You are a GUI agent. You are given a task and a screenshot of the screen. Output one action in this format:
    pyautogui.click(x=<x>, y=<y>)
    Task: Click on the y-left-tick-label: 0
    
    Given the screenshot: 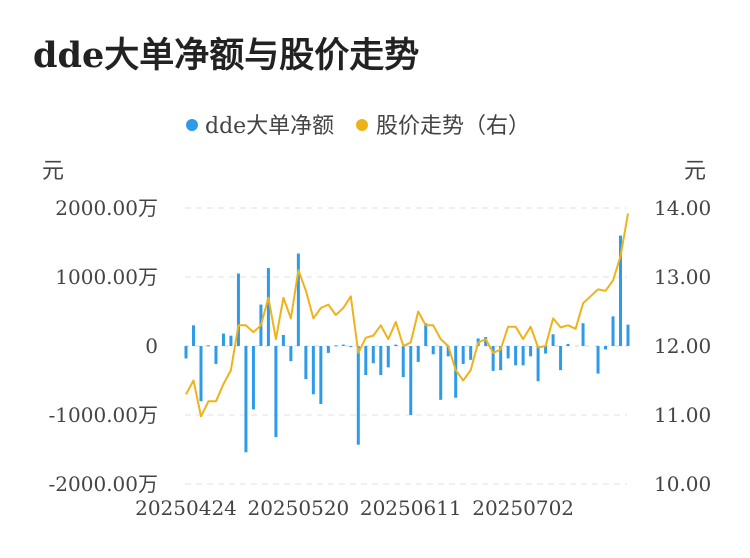 What is the action you would take?
    pyautogui.click(x=151, y=346)
    